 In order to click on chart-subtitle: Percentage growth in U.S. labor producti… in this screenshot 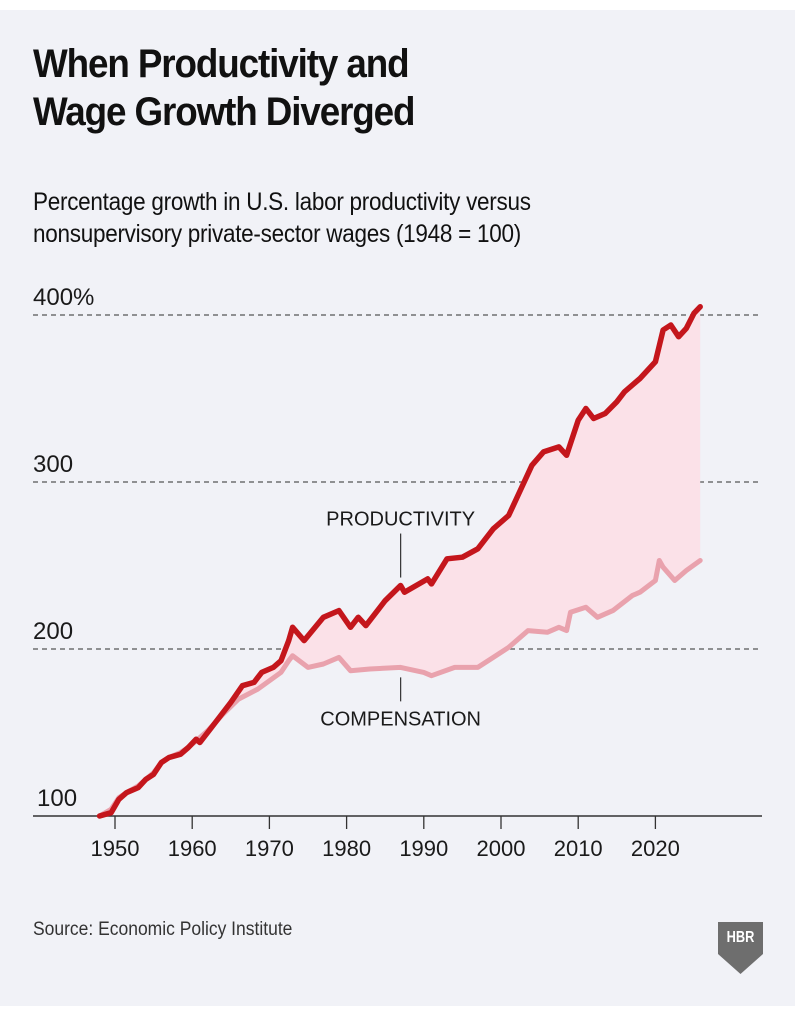, I will do `click(282, 218)`.